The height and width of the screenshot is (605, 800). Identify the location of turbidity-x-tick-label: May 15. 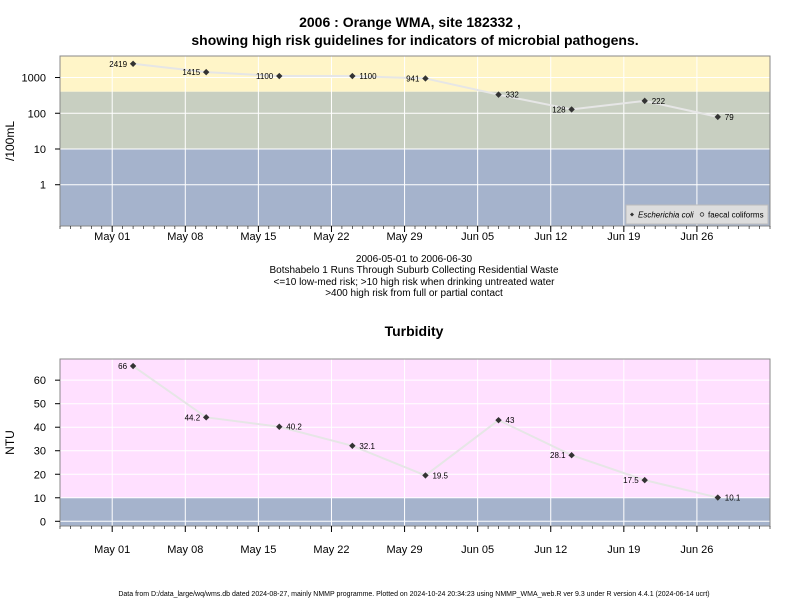
(258, 550).